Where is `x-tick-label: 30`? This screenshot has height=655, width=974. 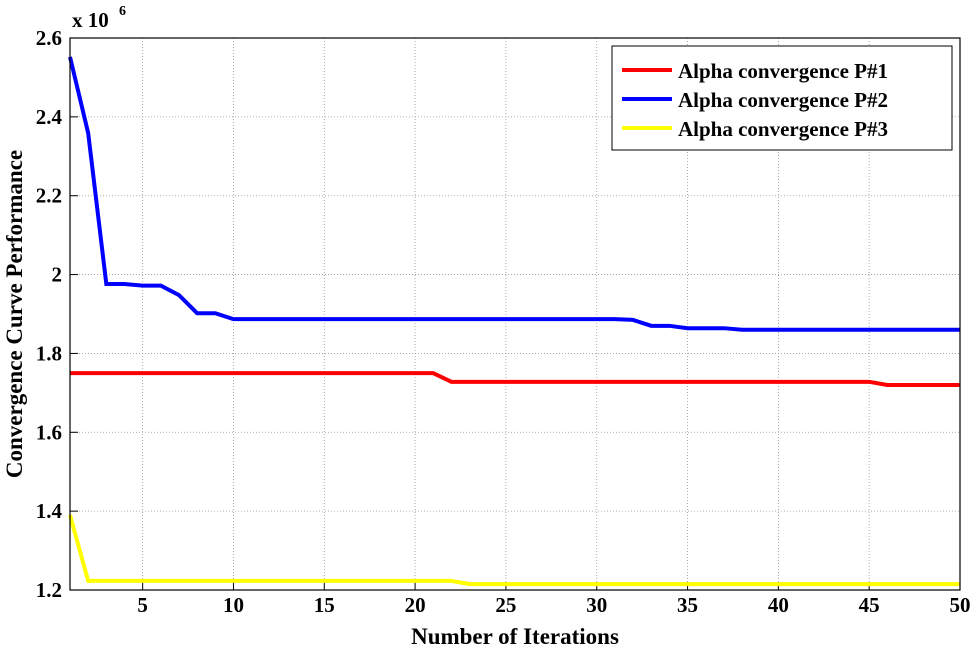
x-tick-label: 30 is located at coordinates (596, 605).